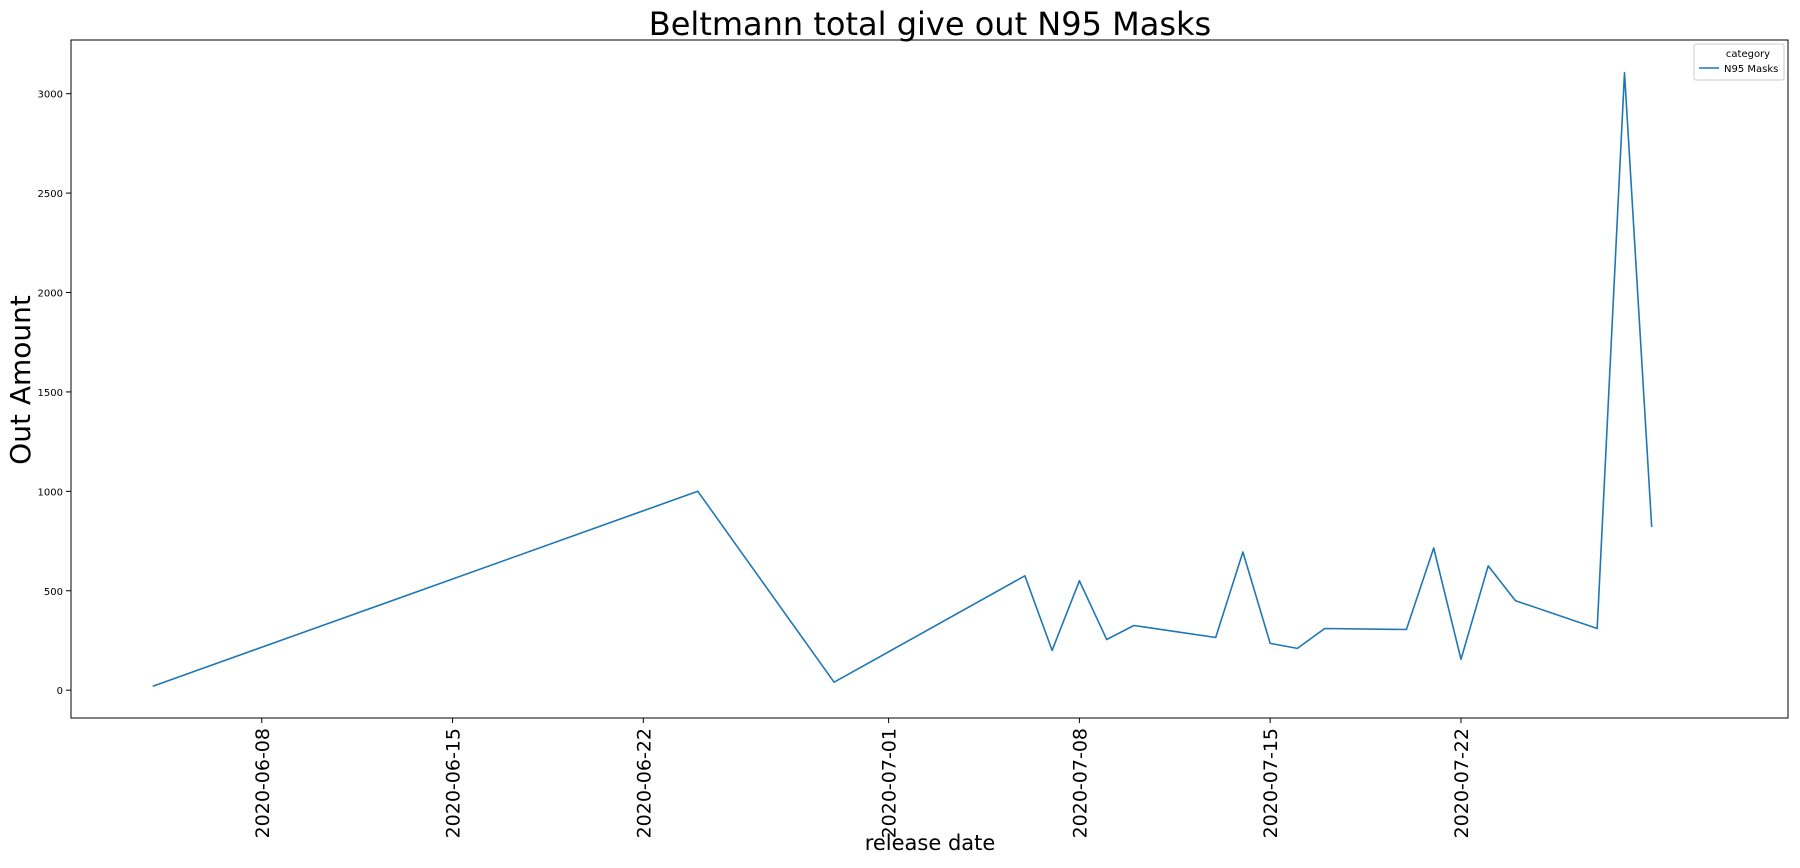 The image size is (1800, 868). I want to click on x-axis-label: release date, so click(930, 843).